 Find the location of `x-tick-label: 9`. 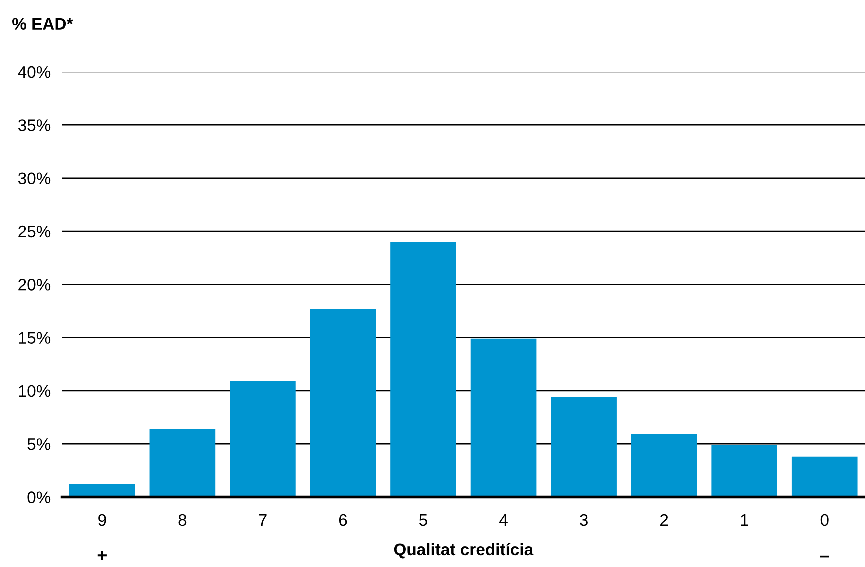

x-tick-label: 9 is located at coordinates (102, 520).